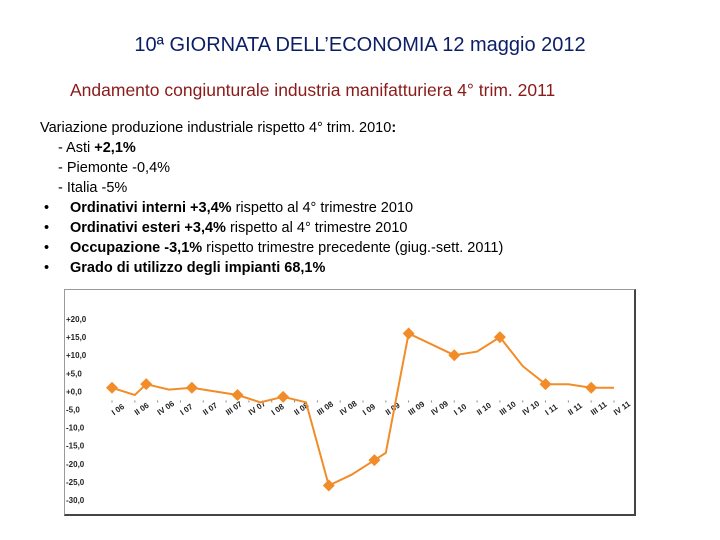 This screenshot has height=540, width=720. I want to click on sub-item-italia: - Italia -5%, so click(271, 188).